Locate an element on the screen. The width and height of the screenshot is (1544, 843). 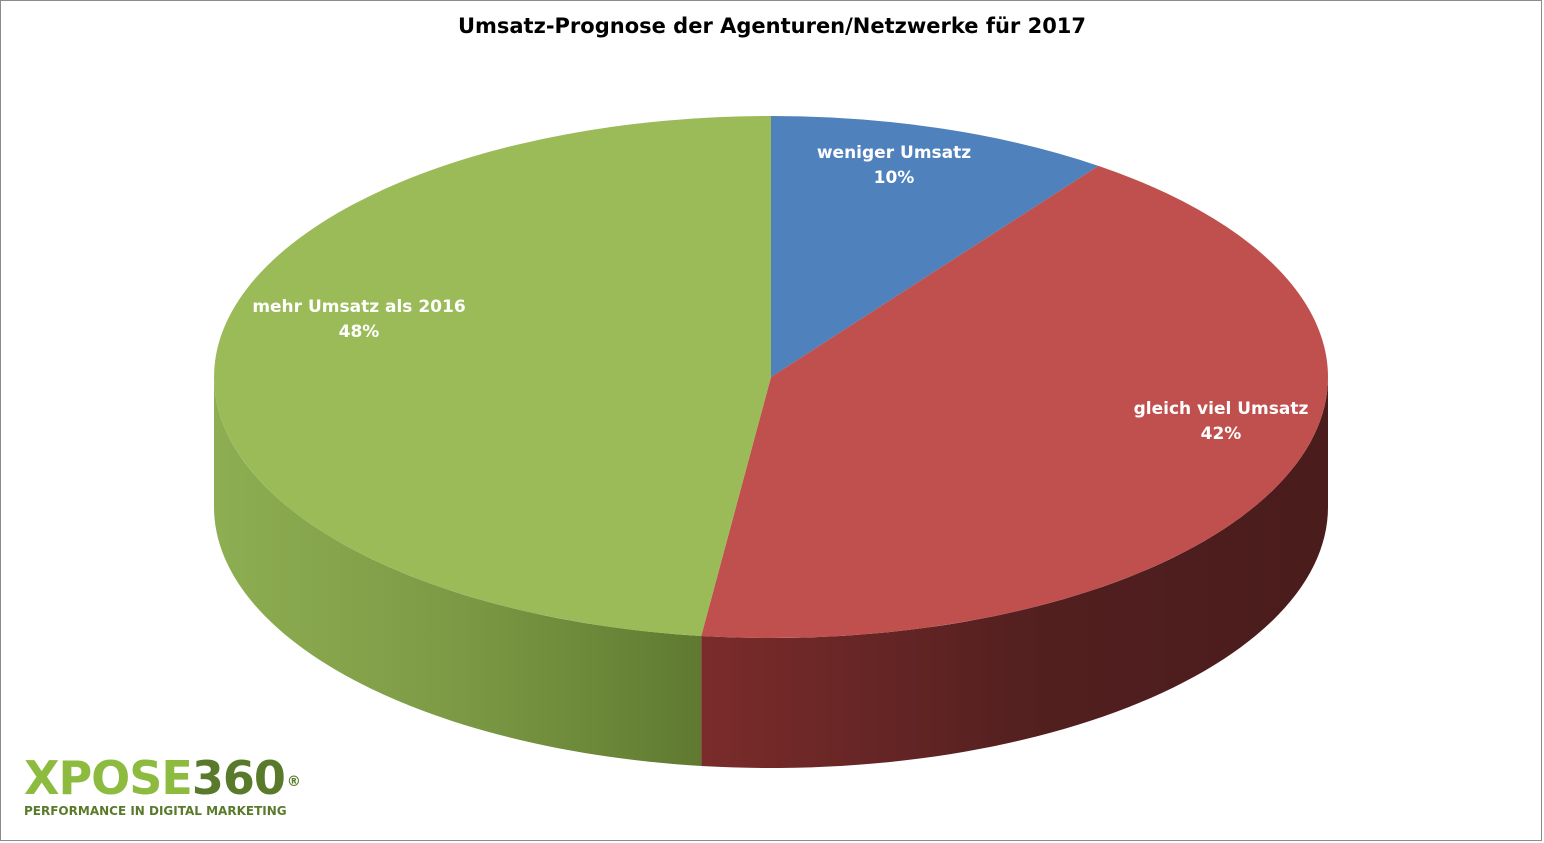
logo-mark: XPOSE360 ® is located at coordinates (162, 778).